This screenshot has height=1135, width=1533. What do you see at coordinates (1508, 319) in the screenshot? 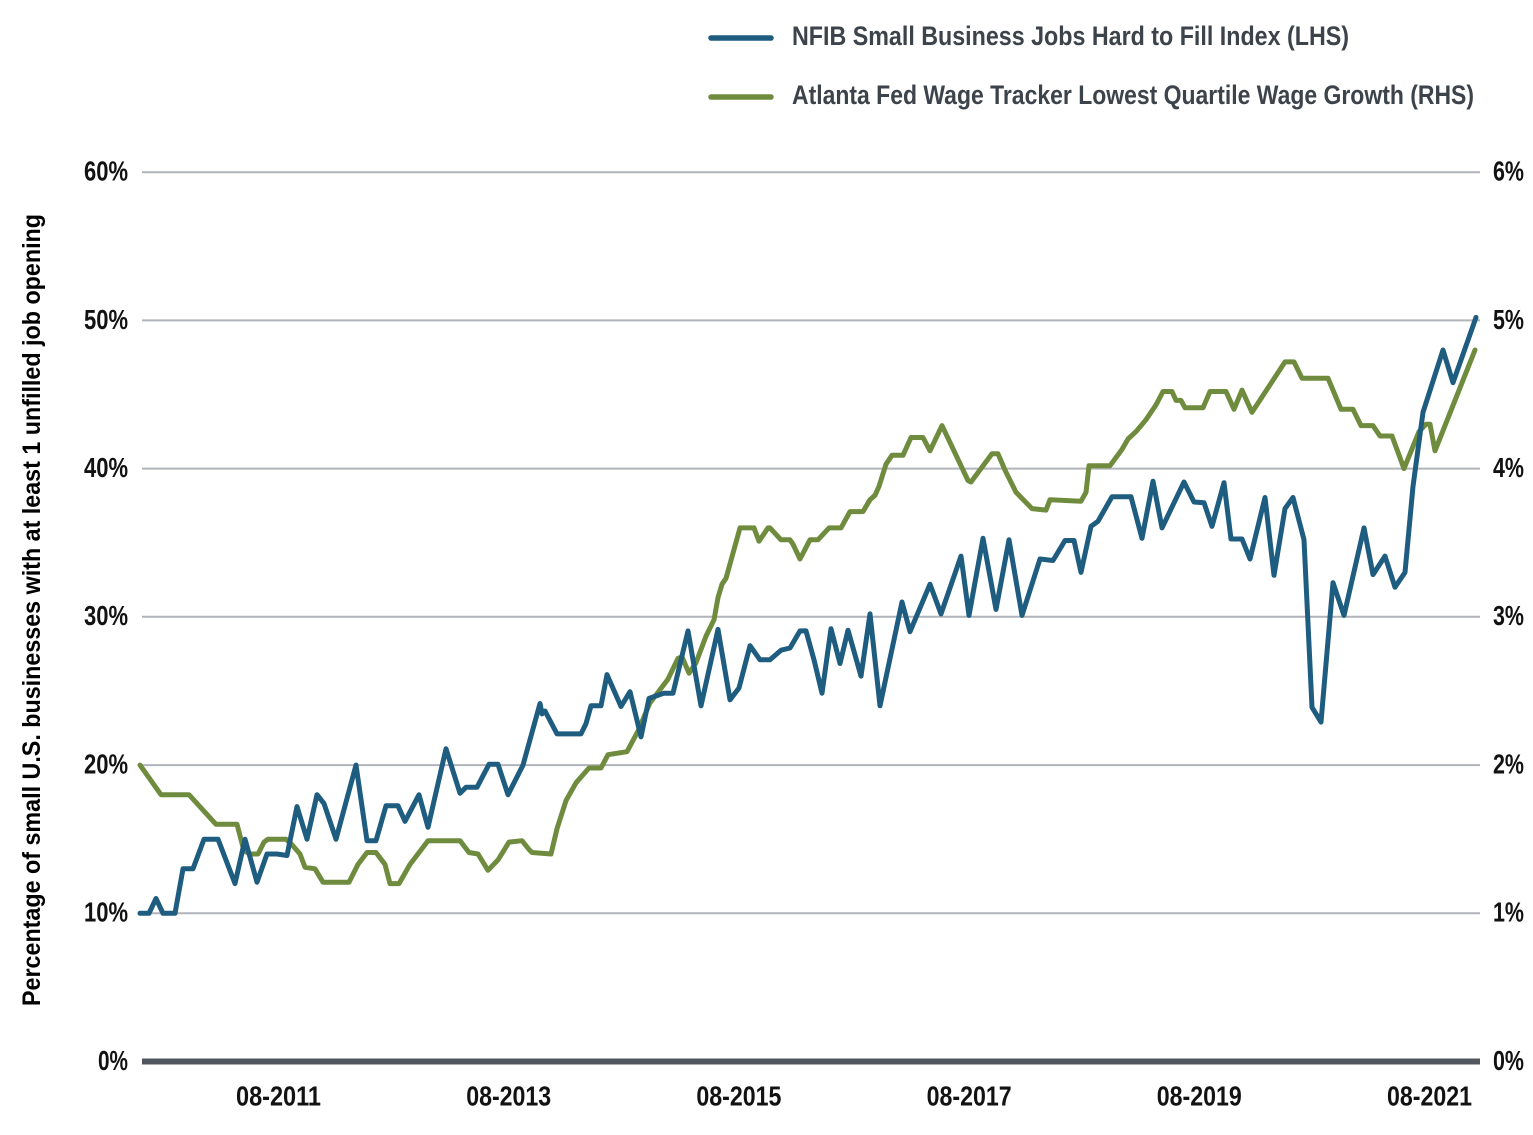
I see `svg-text: 5%` at bounding box center [1508, 319].